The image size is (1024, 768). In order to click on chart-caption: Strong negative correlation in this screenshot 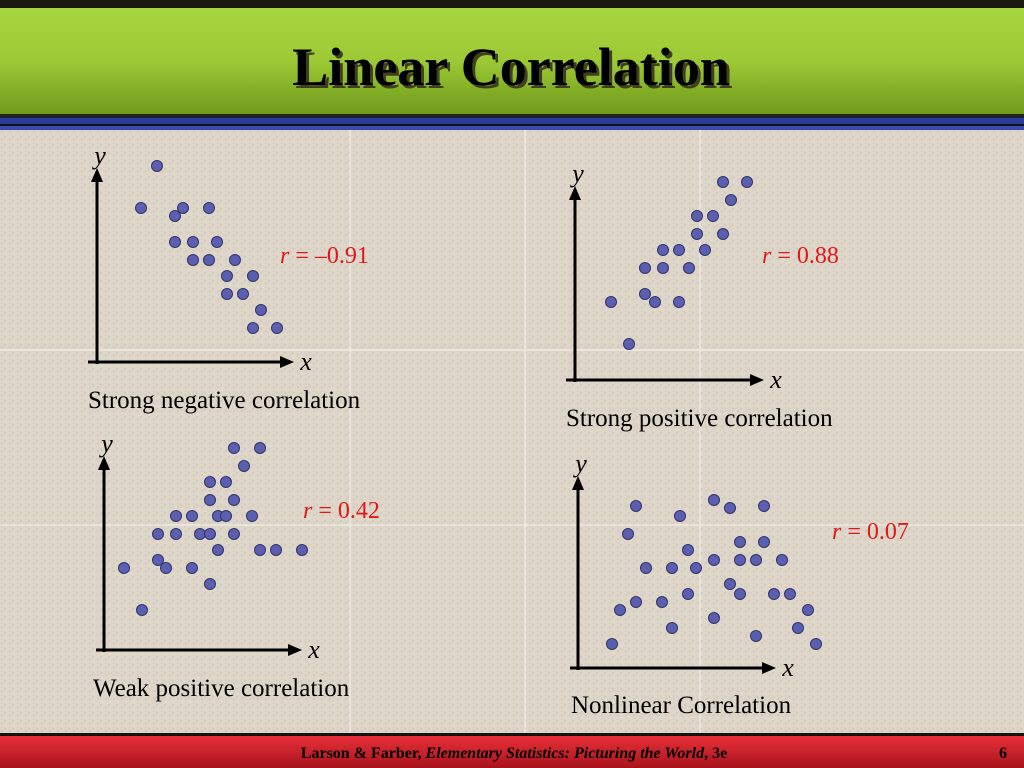, I will do `click(224, 400)`.